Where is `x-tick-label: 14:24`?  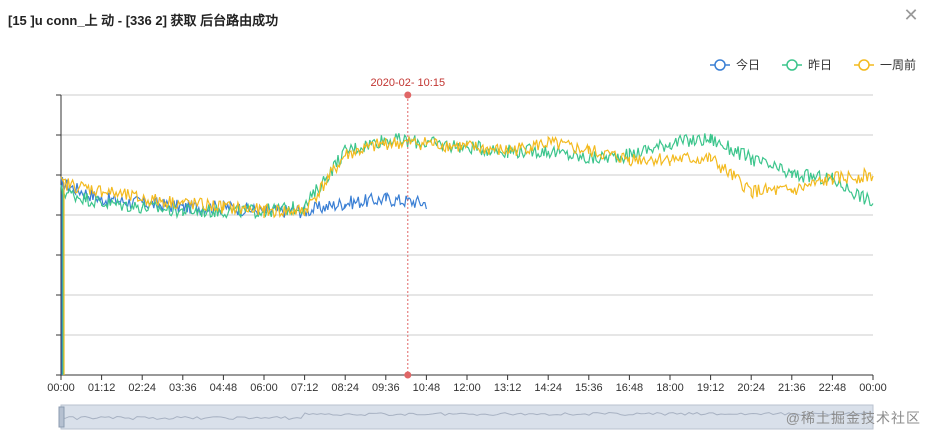
x-tick-label: 14:24 is located at coordinates (548, 388).